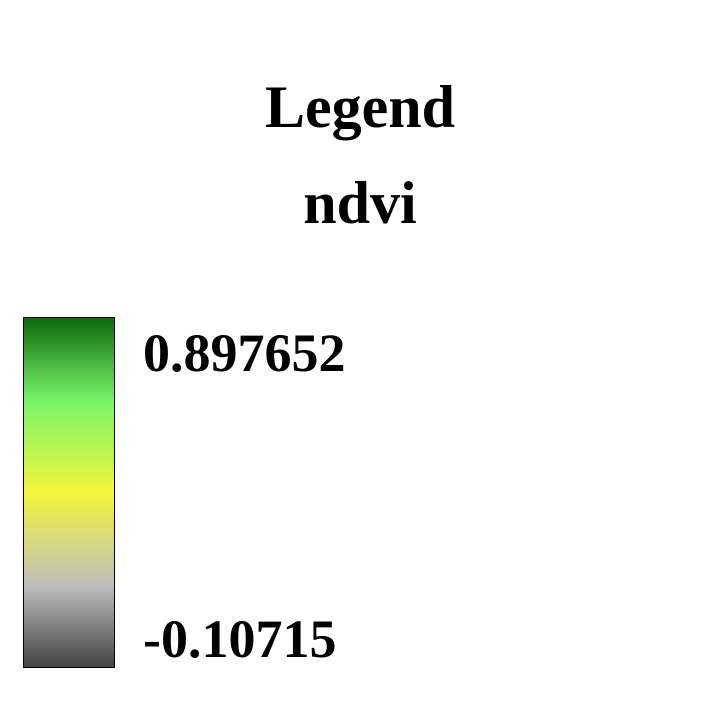 Image resolution: width=708 pixels, height=708 pixels. Describe the element at coordinates (360, 203) in the screenshot. I see `layer-name: ndvi` at that location.